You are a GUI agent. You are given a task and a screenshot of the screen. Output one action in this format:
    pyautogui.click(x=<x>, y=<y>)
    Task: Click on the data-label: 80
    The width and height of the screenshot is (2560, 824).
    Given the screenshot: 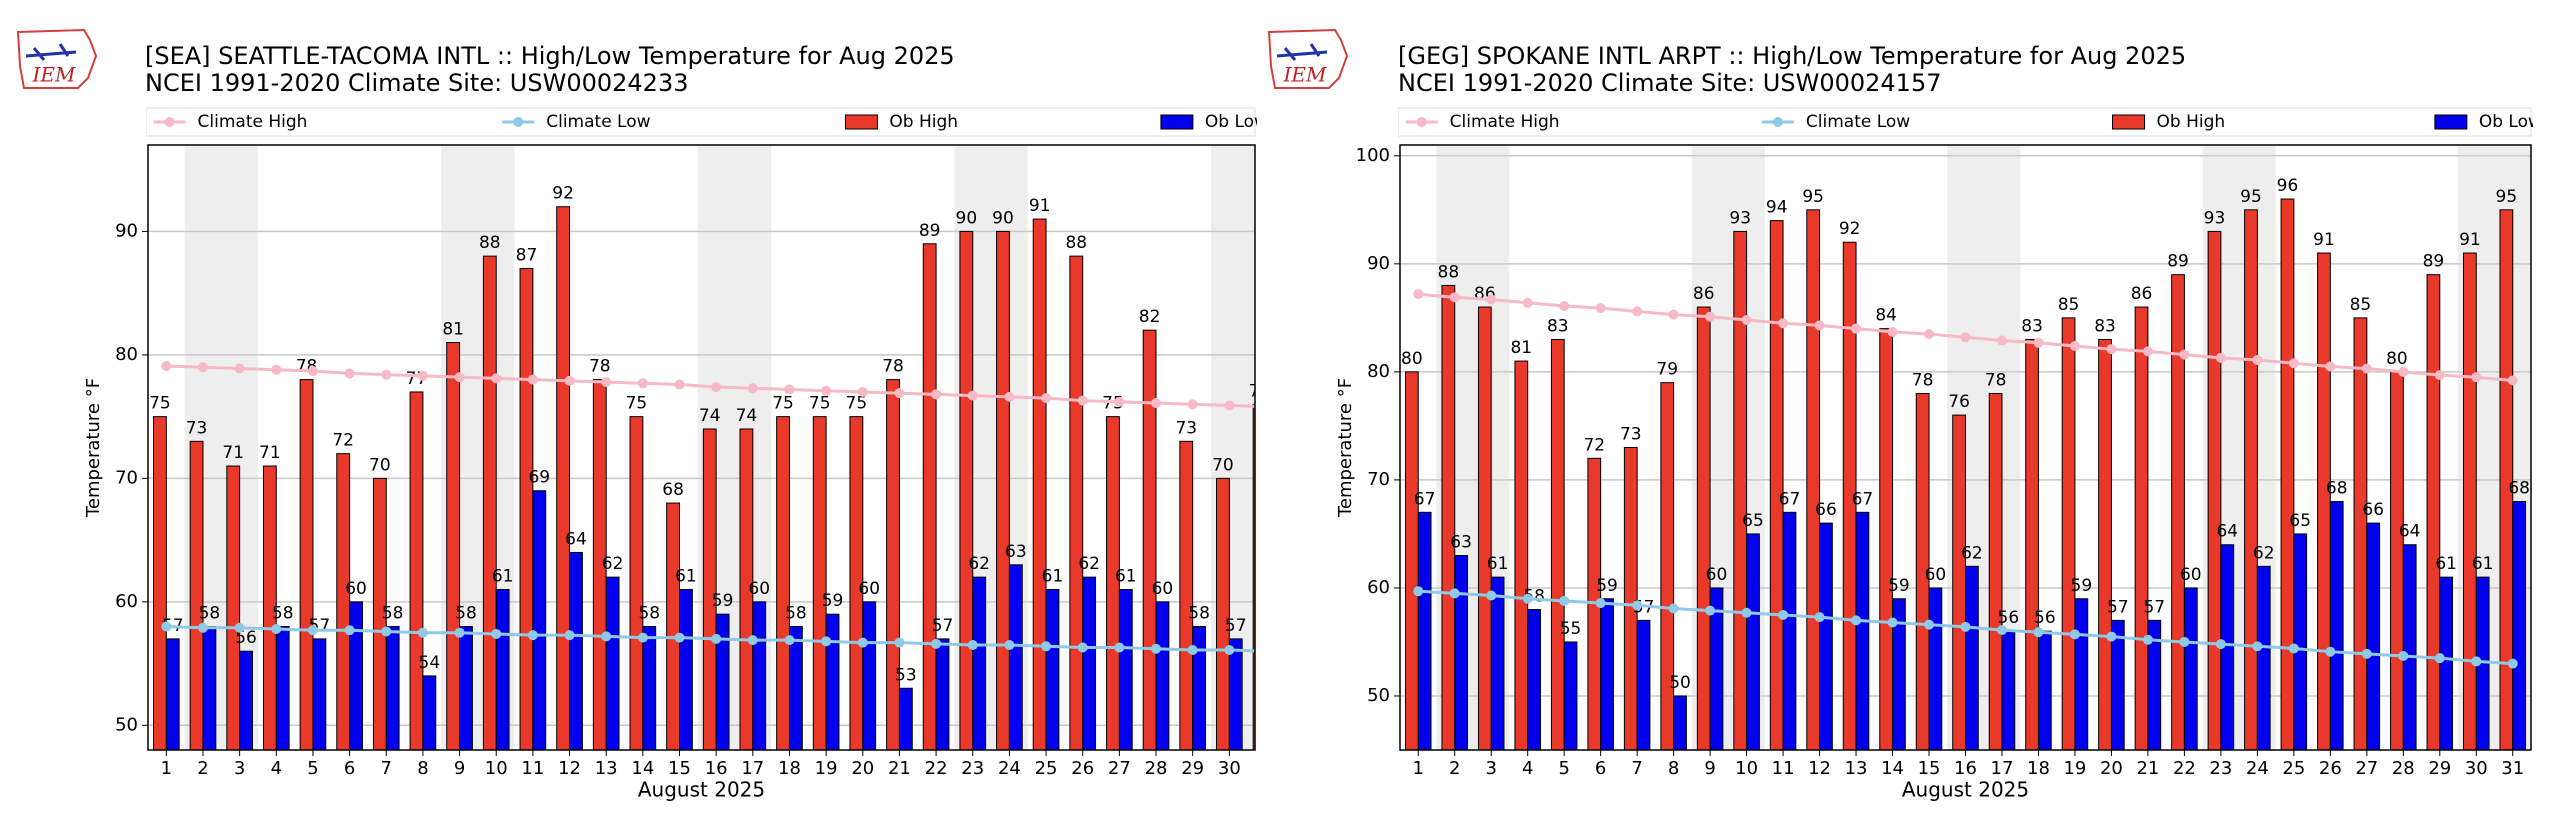 What is the action you would take?
    pyautogui.click(x=2397, y=359)
    